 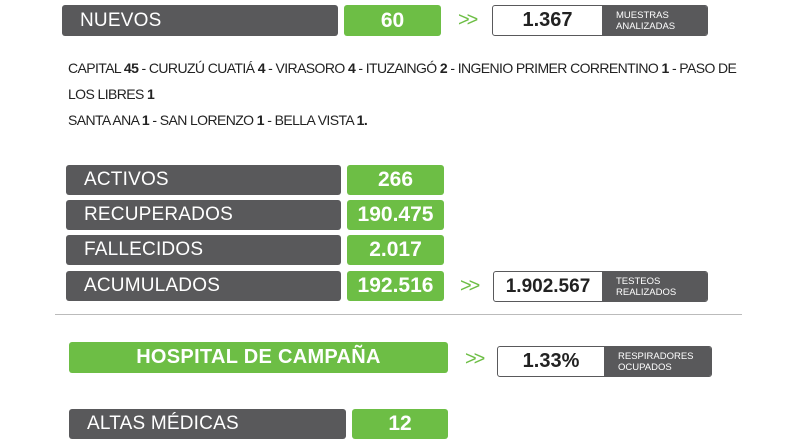 What do you see at coordinates (656, 356) in the screenshot?
I see `respiradores-caption-line1: RESPIRADORES` at bounding box center [656, 356].